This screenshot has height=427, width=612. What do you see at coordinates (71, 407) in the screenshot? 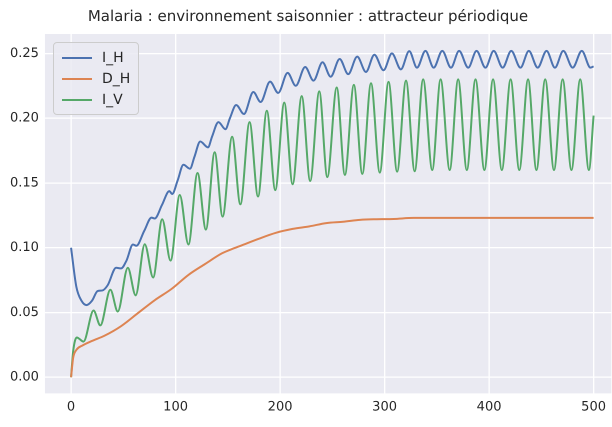
I see `x-tick-label: 0` at bounding box center [71, 407].